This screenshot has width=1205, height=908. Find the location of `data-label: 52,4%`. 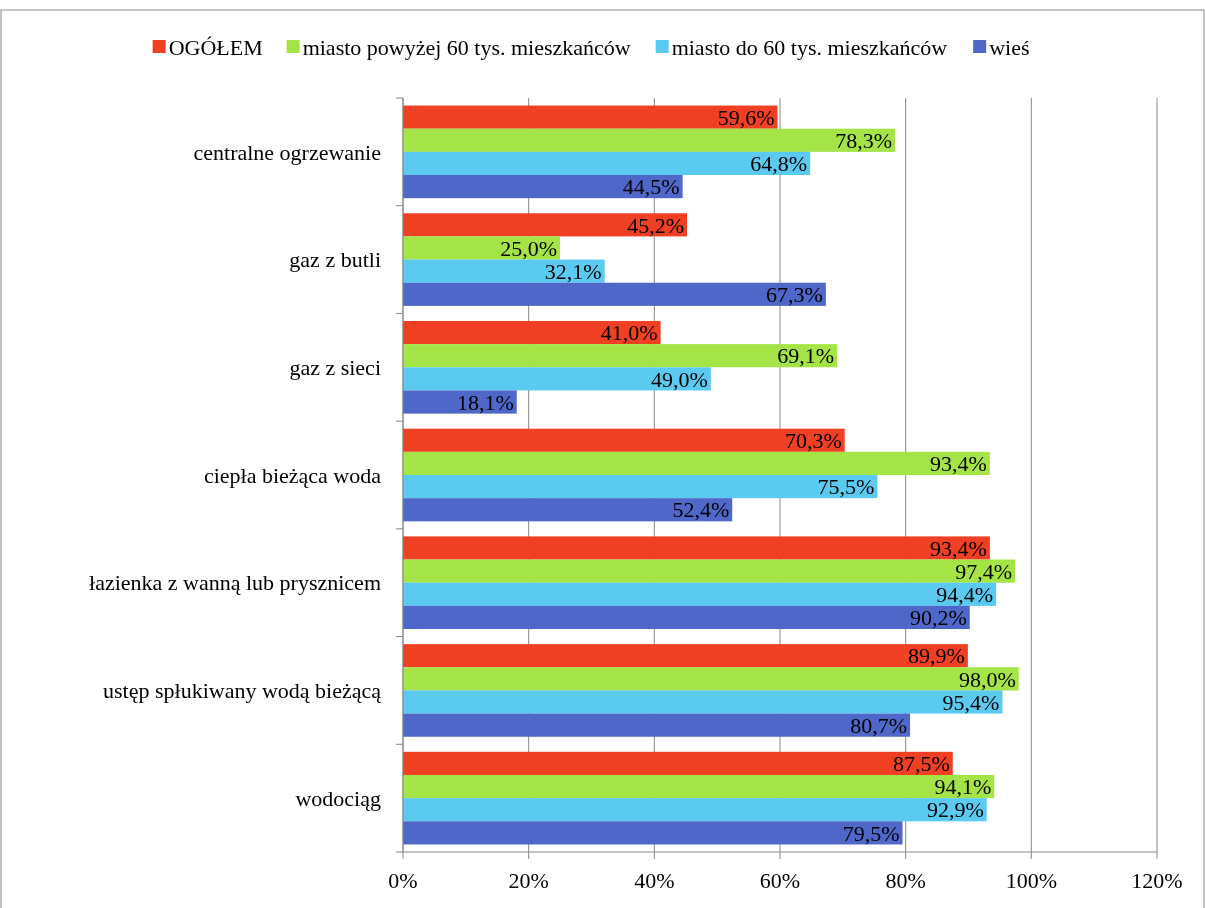

data-label: 52,4% is located at coordinates (701, 510).